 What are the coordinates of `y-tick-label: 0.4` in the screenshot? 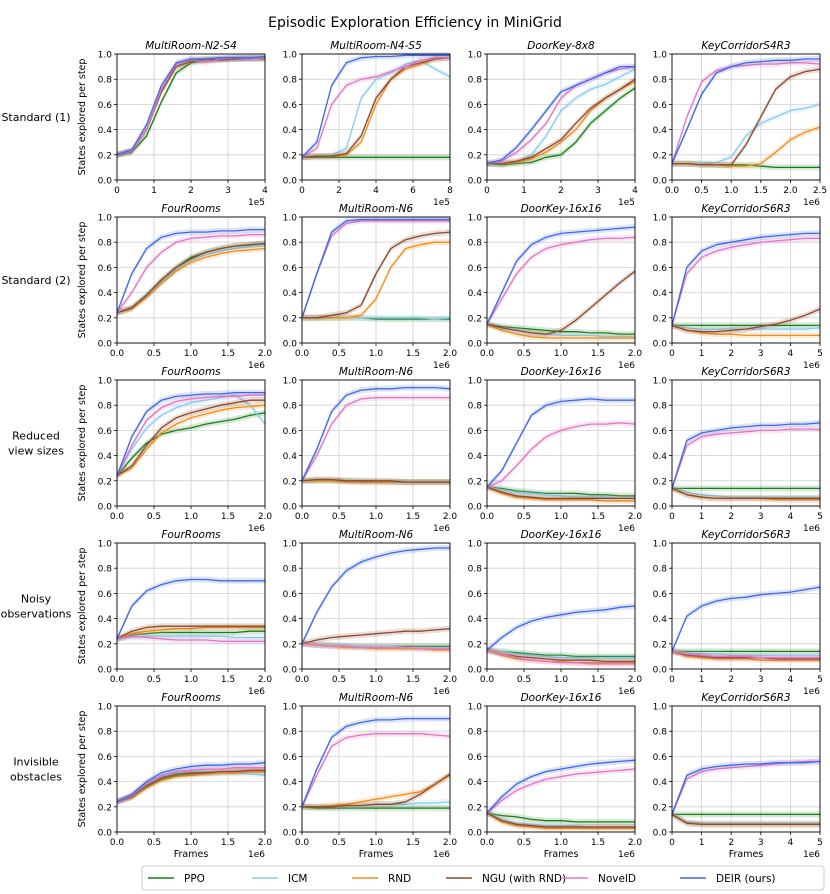 It's located at (475, 294).